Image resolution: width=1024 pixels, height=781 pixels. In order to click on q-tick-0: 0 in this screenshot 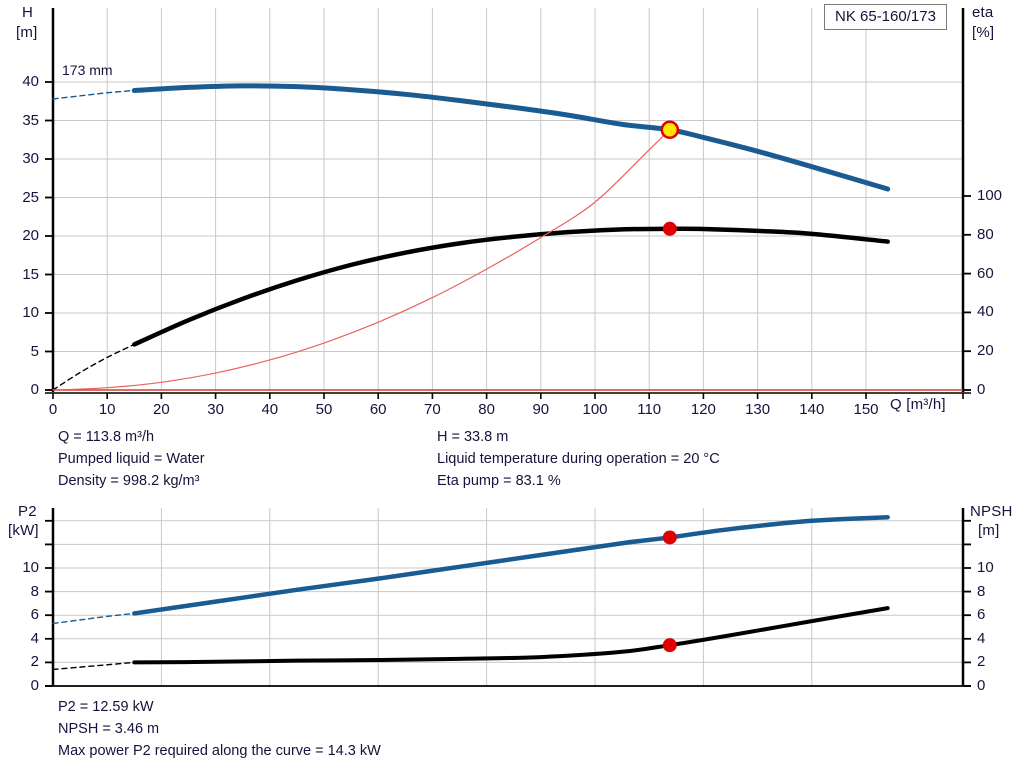, I will do `click(53, 409)`.